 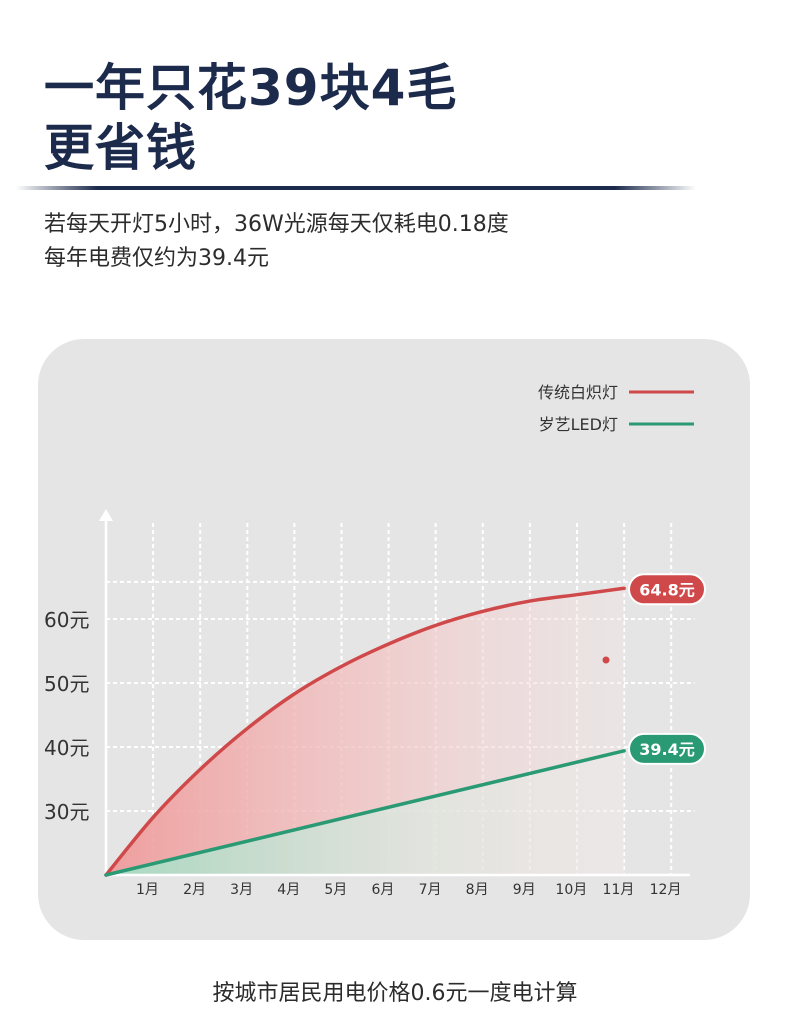 I want to click on y-tick-label: 30元, so click(x=66, y=812).